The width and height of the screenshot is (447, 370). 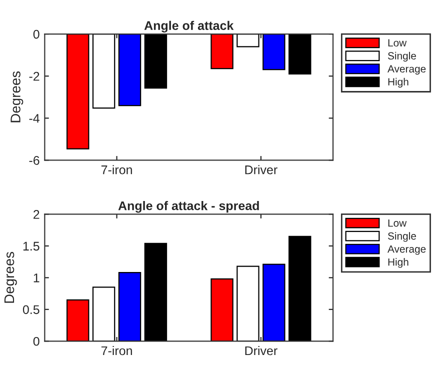 What do you see at coordinates (34, 118) in the screenshot?
I see `y-tick-label: -4` at bounding box center [34, 118].